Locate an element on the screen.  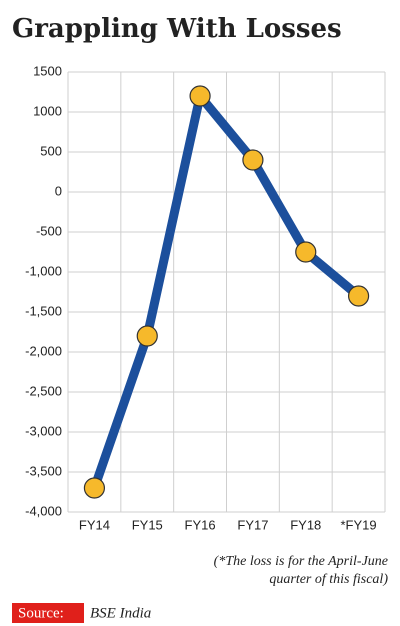
y-tick-label: -1,500 is located at coordinates (43, 310).